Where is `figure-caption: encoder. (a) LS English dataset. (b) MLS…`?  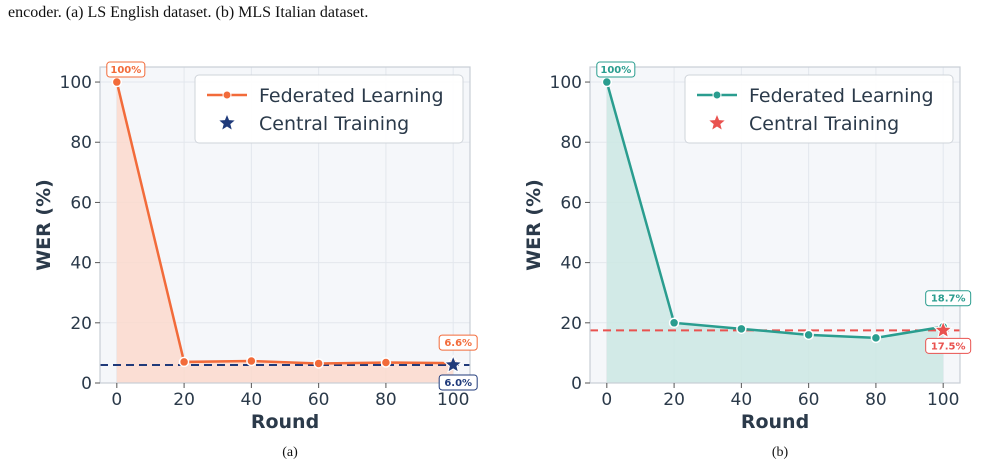 figure-caption: encoder. (a) LS English dataset. (b) MLS… is located at coordinates (188, 12).